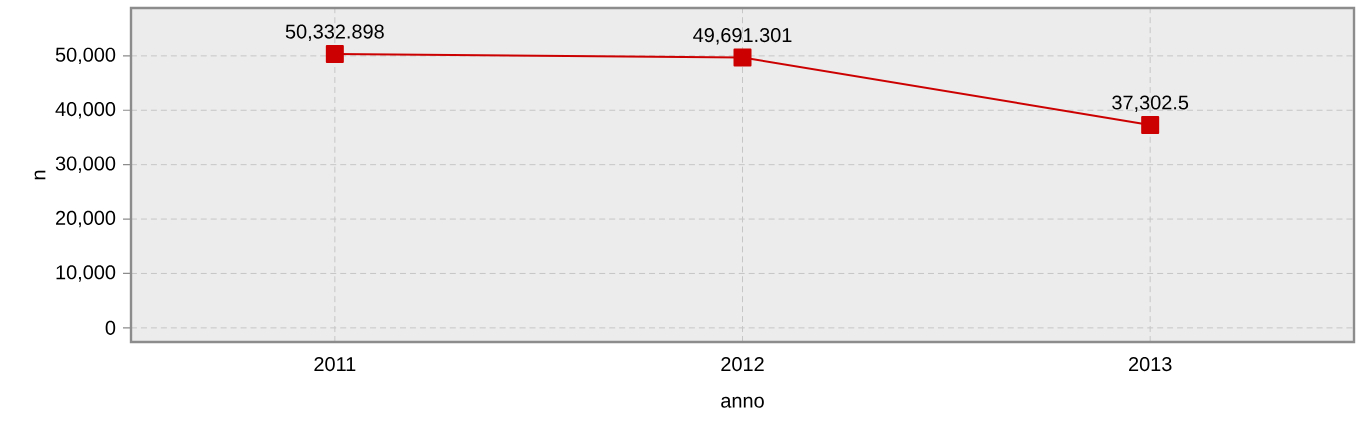 This screenshot has height=426, width=1356. Describe the element at coordinates (1150, 364) in the screenshot. I see `x-tick-label: 2013` at that location.